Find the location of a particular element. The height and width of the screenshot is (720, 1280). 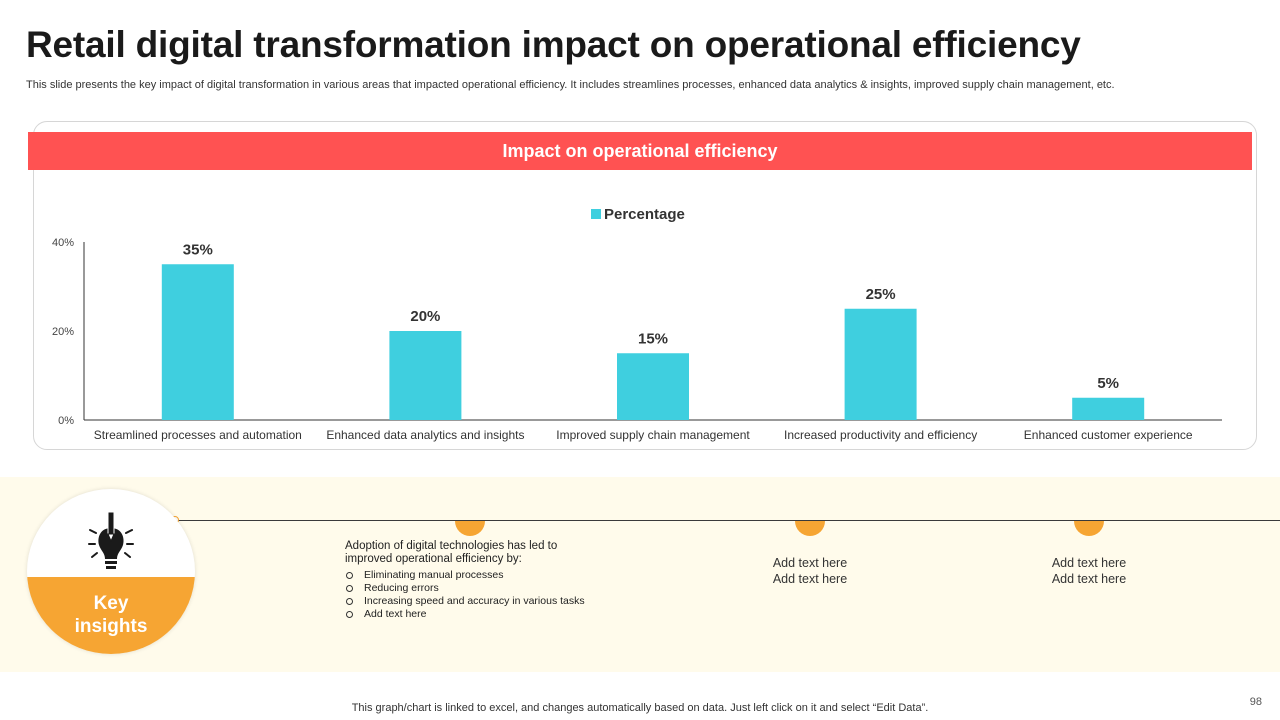

key-insights-label: Key insights is located at coordinates (111, 615).